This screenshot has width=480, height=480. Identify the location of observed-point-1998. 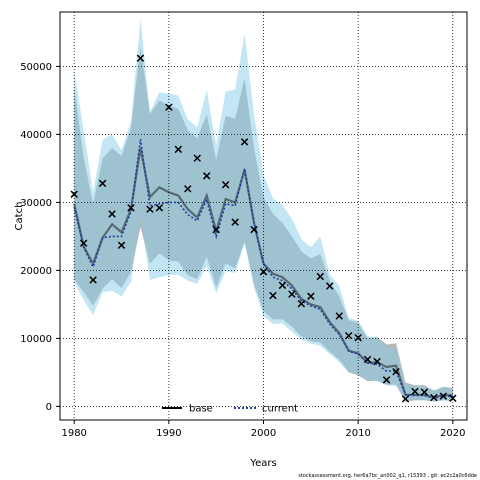
(244, 142).